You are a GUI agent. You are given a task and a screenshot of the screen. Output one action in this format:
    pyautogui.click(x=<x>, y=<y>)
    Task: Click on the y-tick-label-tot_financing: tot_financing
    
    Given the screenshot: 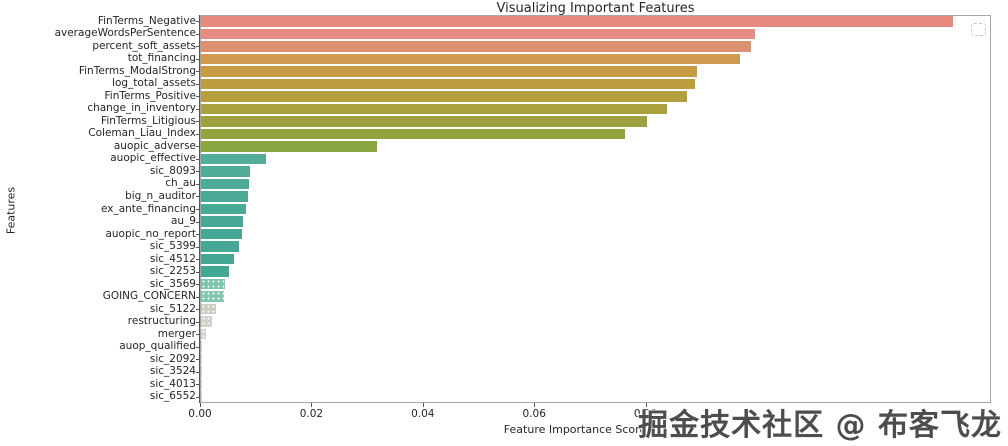 What is the action you would take?
    pyautogui.click(x=161, y=58)
    